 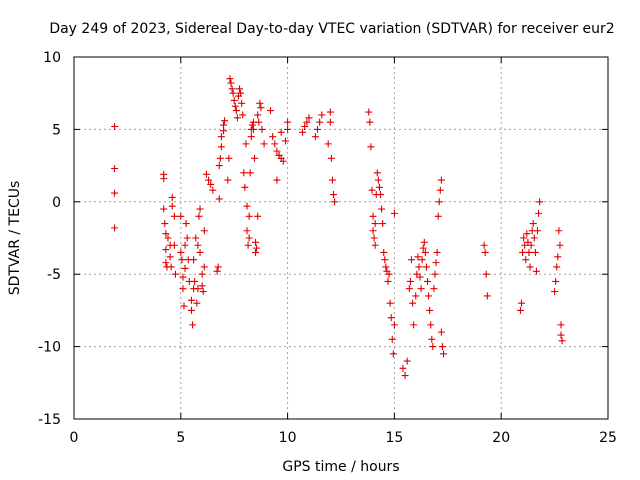 What do you see at coordinates (49, 348) in the screenshot?
I see `y-tick-label: -10` at bounding box center [49, 348].